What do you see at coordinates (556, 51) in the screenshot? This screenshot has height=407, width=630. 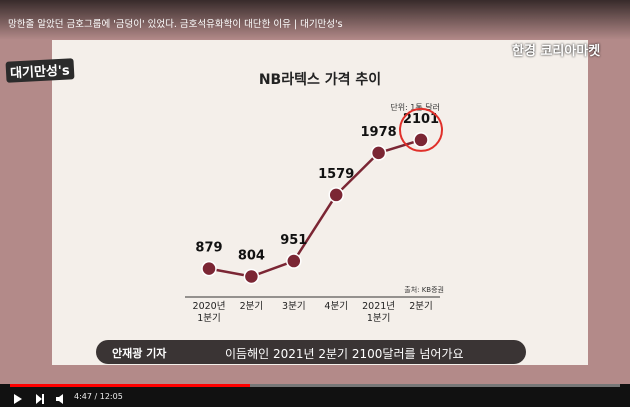 I see `brand-logo: 한경 코리아마켓` at bounding box center [556, 51].